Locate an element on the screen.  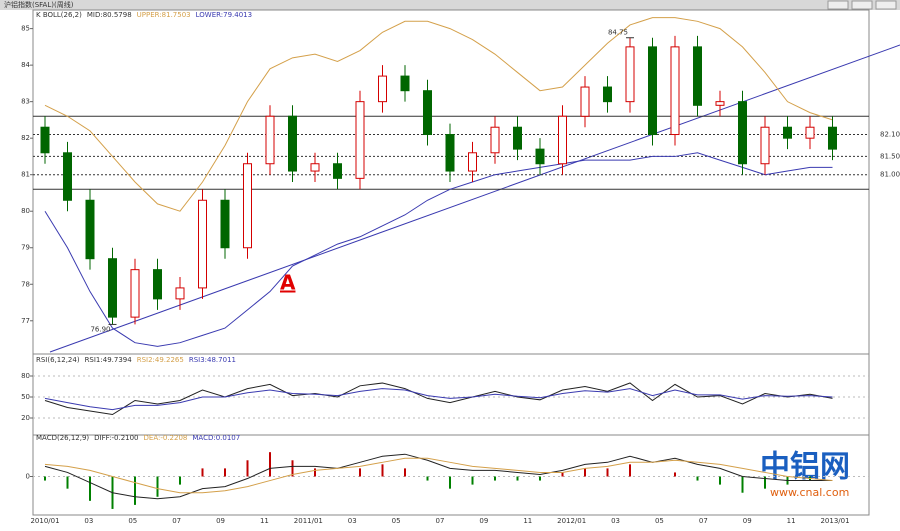
indicator-header: LOWER:79.4013 is located at coordinates (224, 15).